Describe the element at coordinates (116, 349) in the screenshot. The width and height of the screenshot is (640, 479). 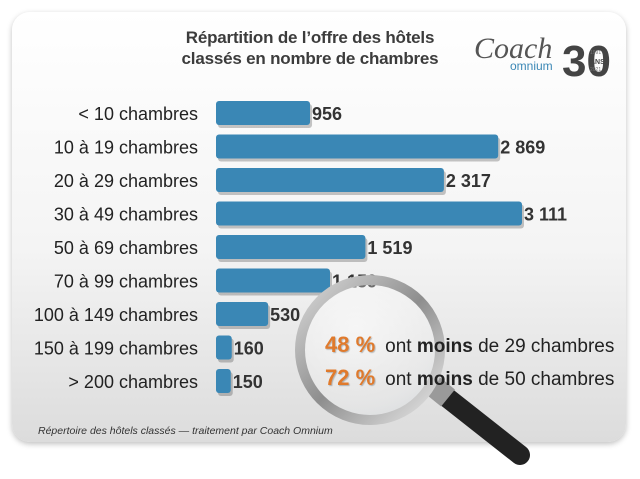
I see `category-label: 150 à 199 chambres` at that location.